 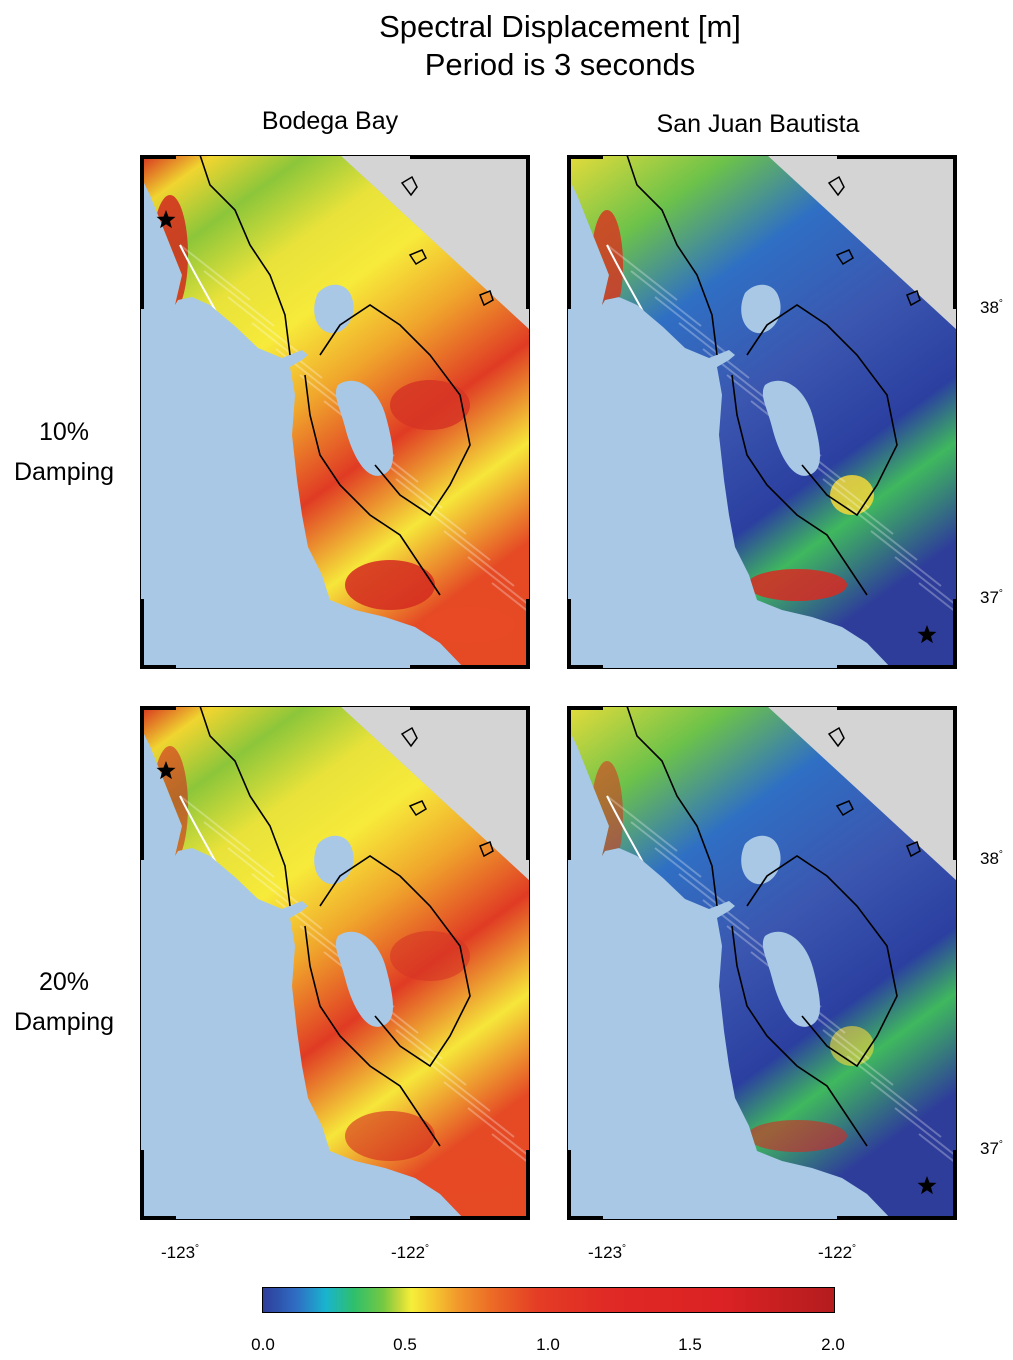 I want to click on lat-label-37-top: 37°, so click(x=991, y=597).